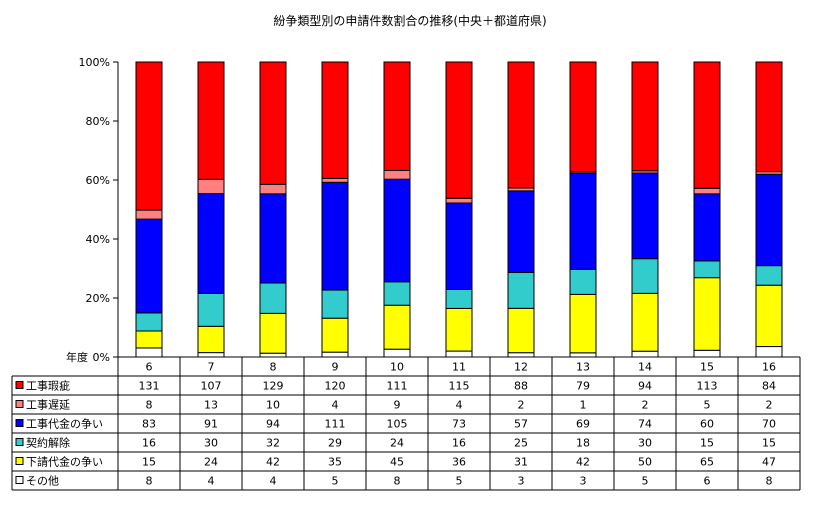 Image resolution: width=821 pixels, height=510 pixels. I want to click on data-label: 57, so click(521, 424).